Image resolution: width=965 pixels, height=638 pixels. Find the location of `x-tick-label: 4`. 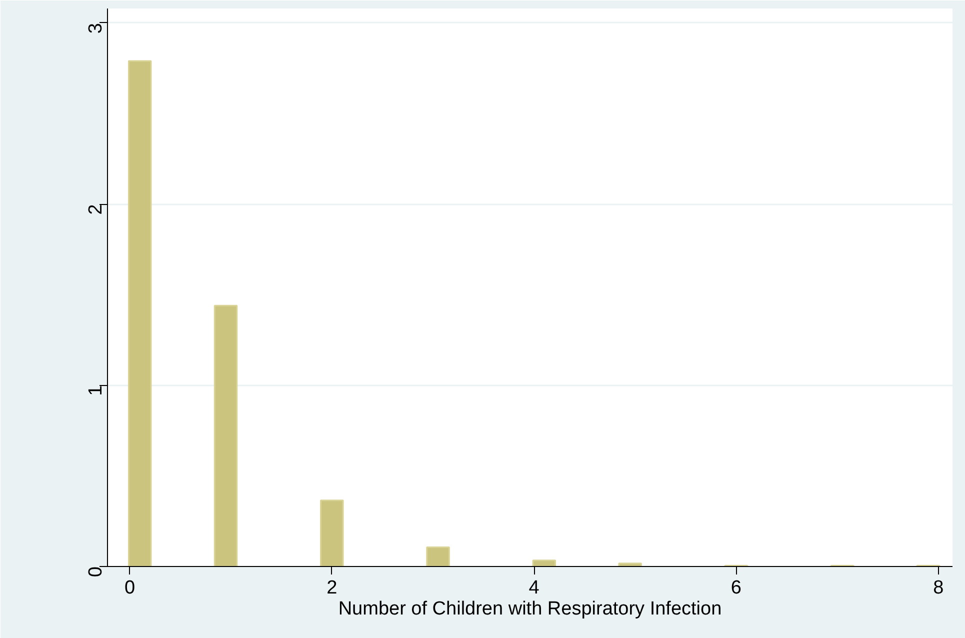

x-tick-label: 4 is located at coordinates (534, 588).